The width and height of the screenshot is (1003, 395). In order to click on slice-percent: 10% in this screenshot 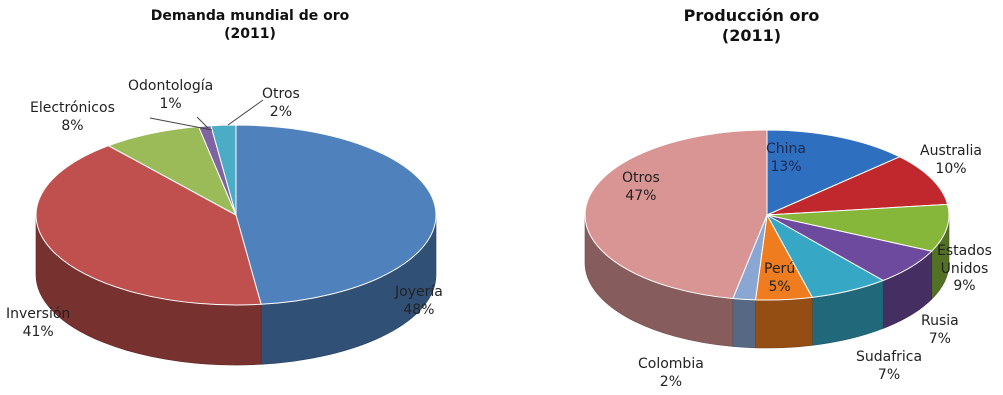, I will do `click(951, 168)`.